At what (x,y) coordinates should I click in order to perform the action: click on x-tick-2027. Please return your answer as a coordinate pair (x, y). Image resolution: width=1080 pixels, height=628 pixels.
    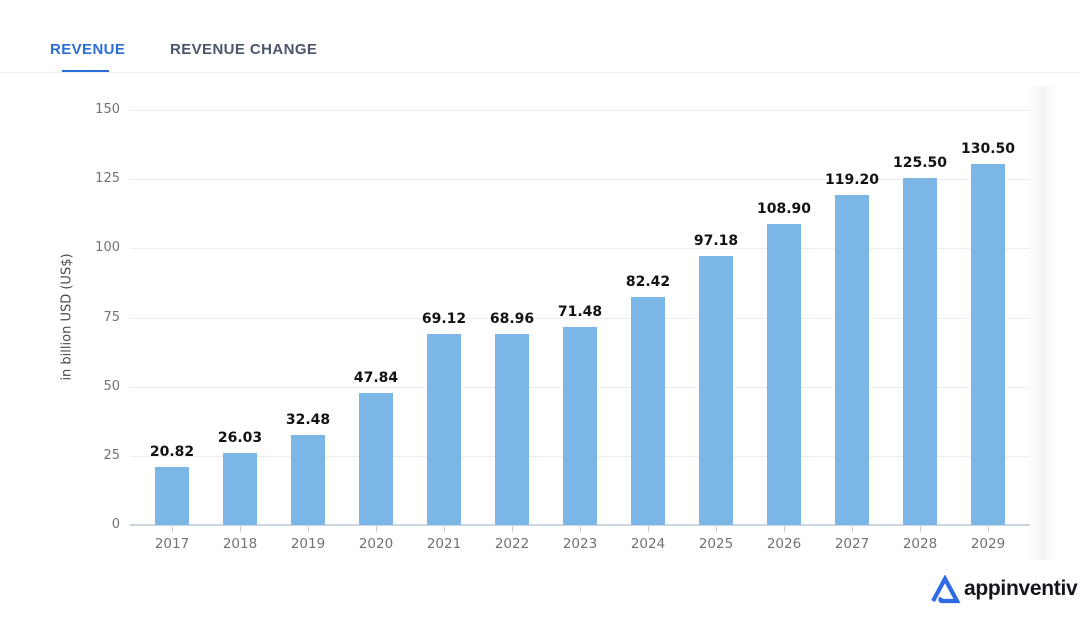
    Looking at the image, I should click on (852, 529).